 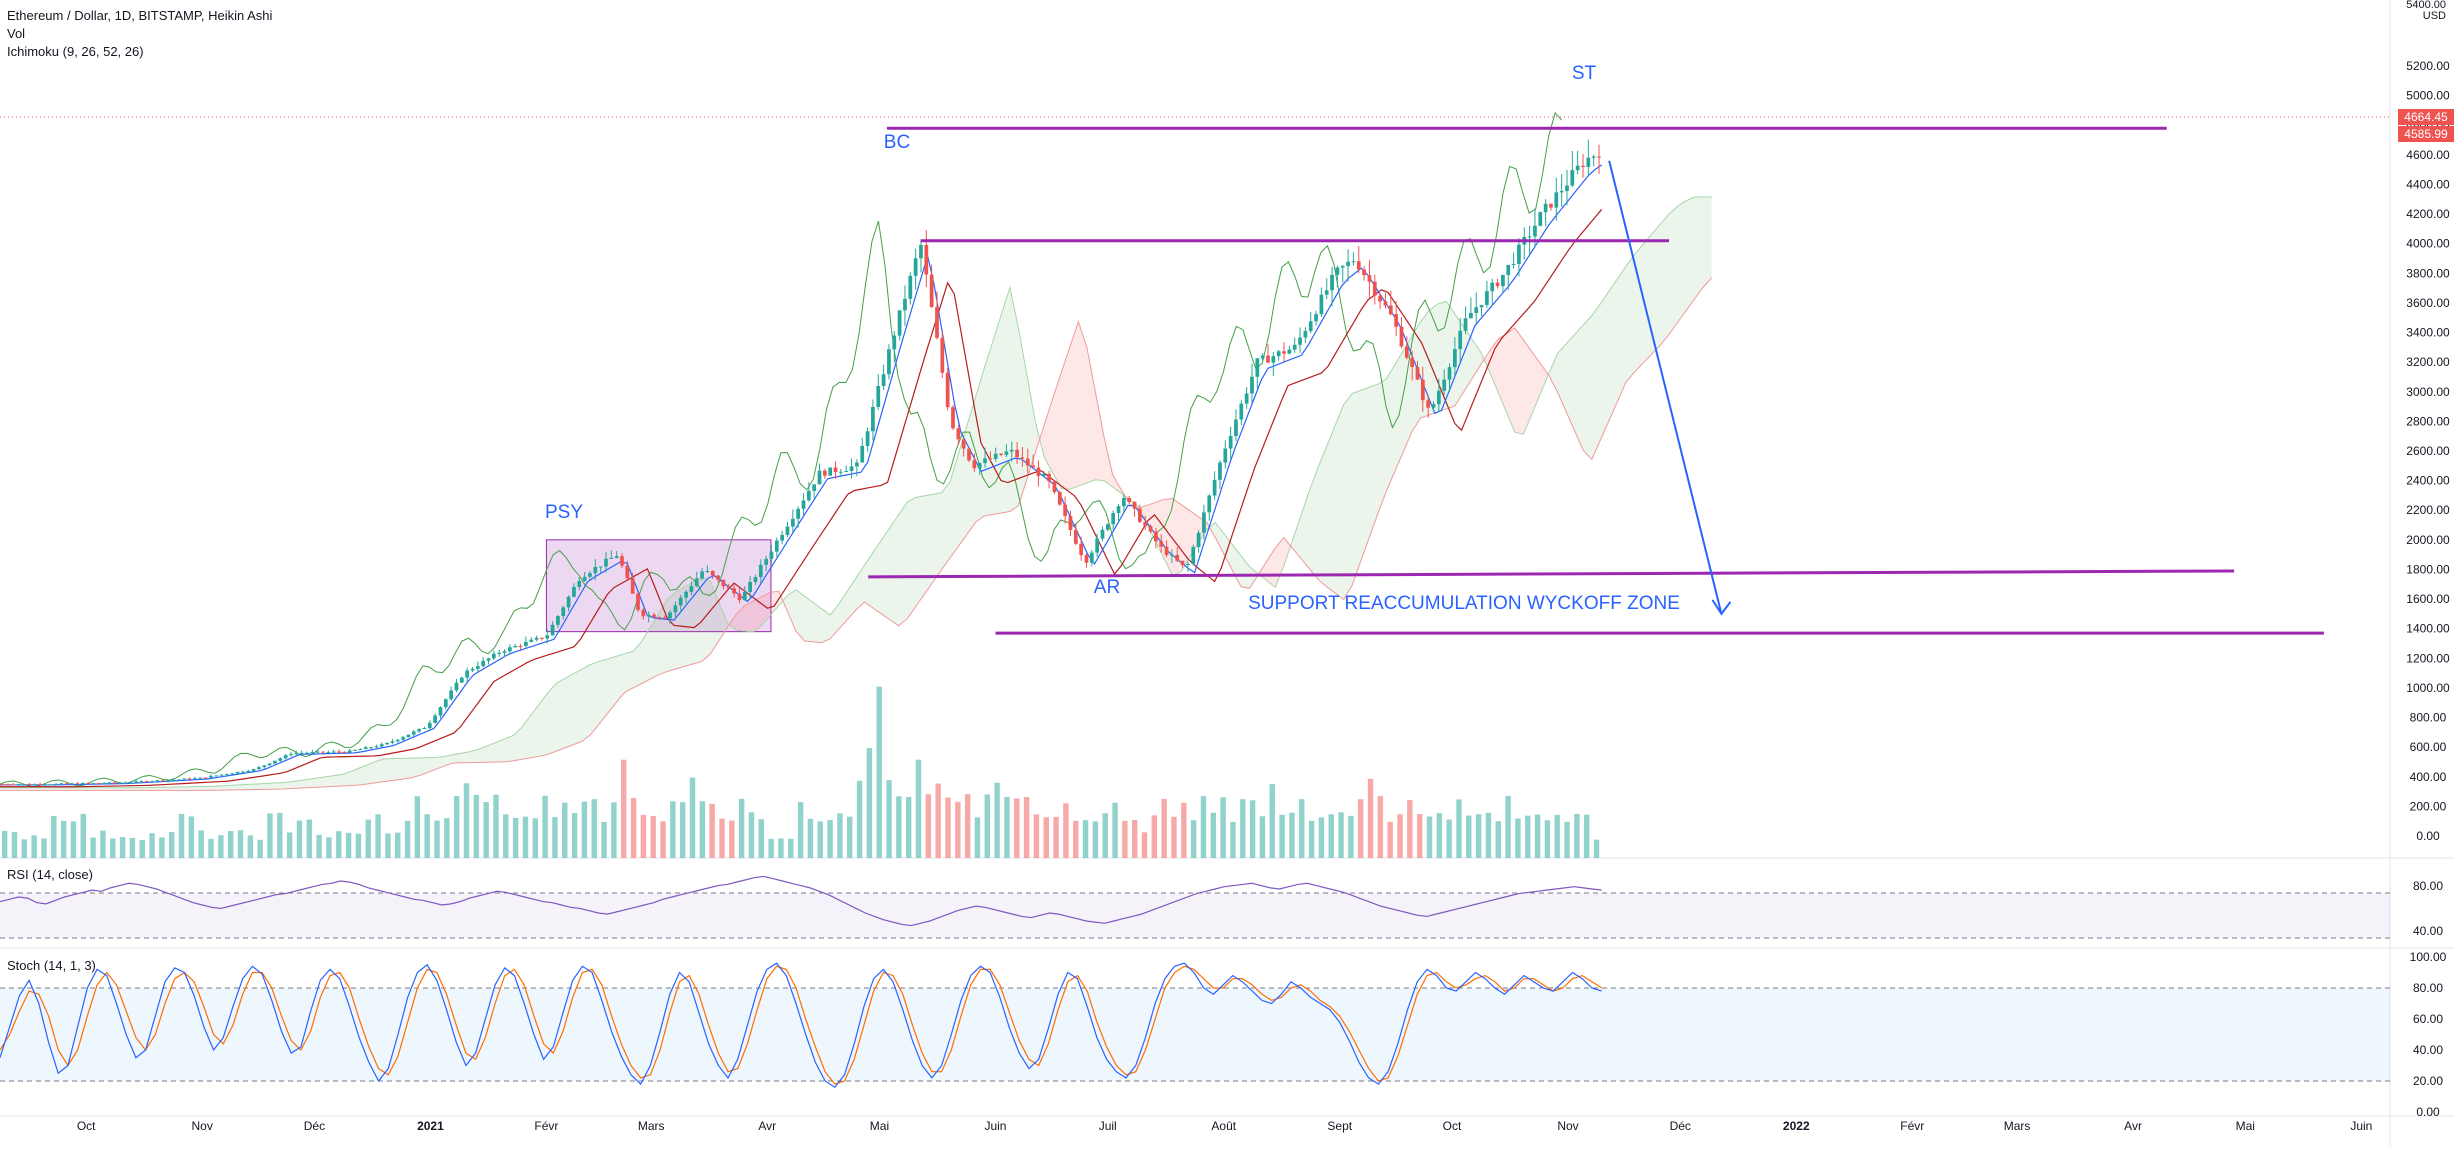 What do you see at coordinates (75, 51) in the screenshot?
I see `ichimoku-legend: Ichimoku (9, 26, 52, 26)` at bounding box center [75, 51].